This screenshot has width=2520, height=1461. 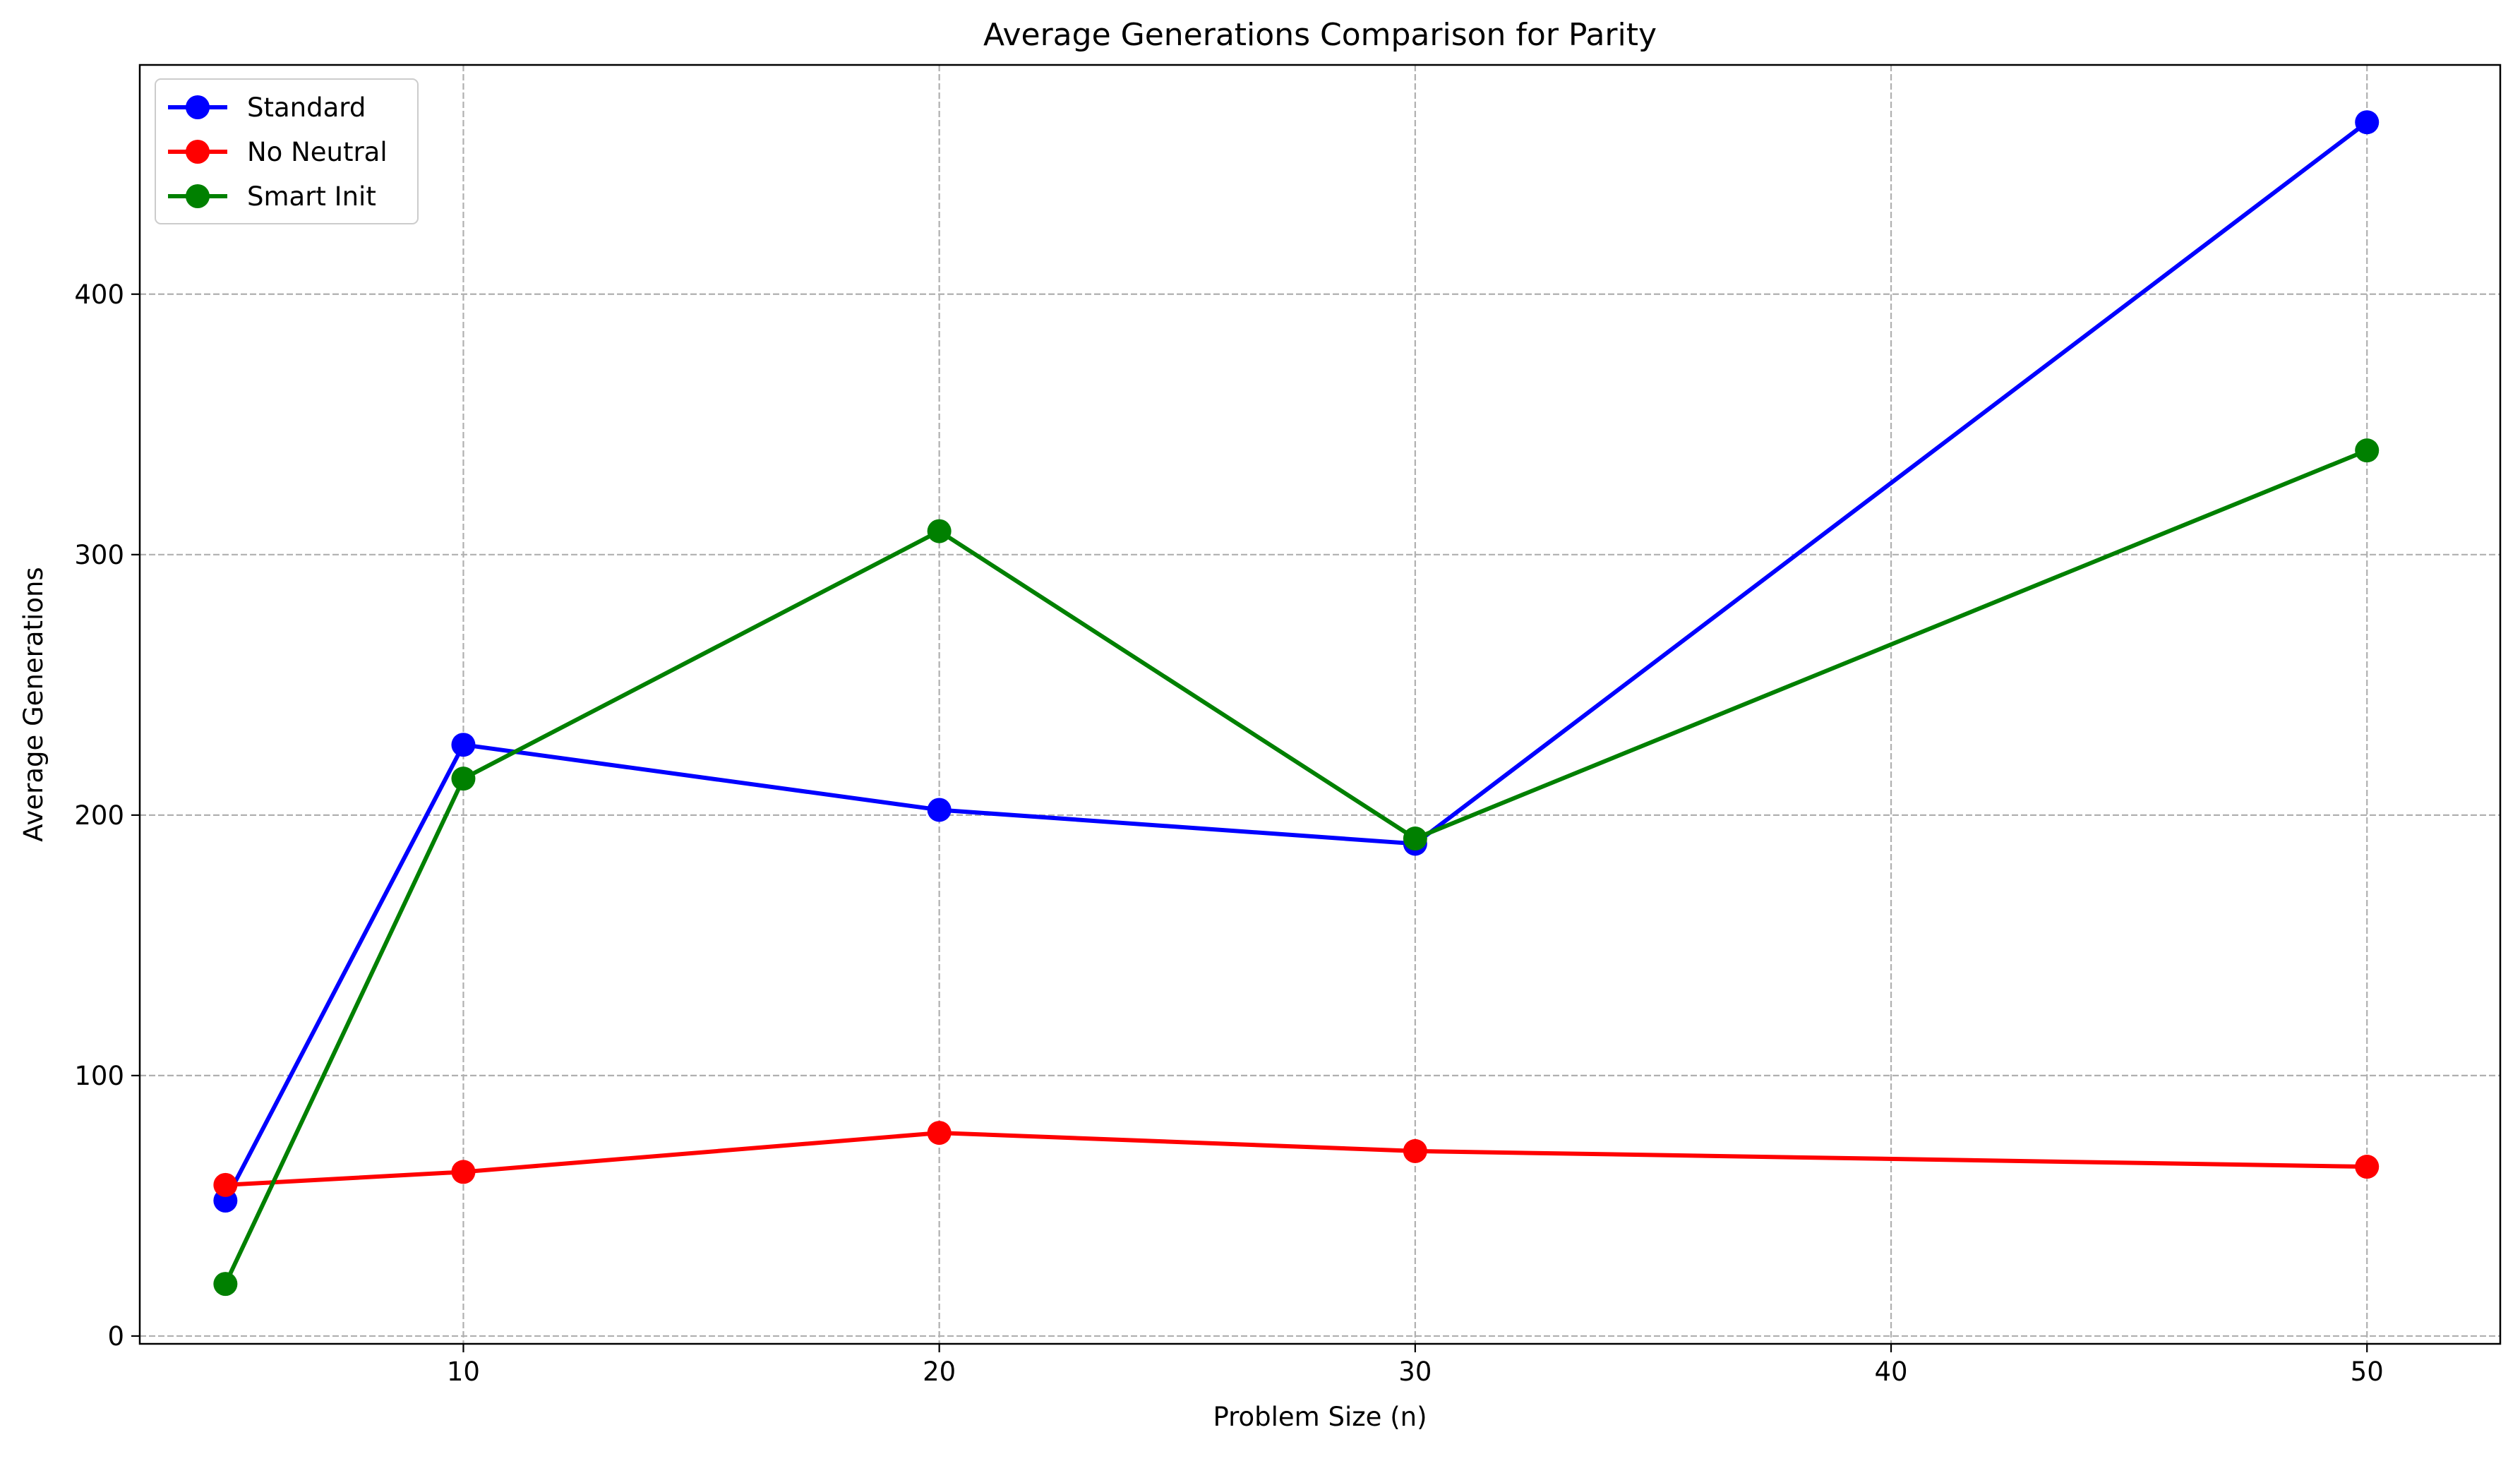 I want to click on y-tick-label: 200, so click(x=99, y=815).